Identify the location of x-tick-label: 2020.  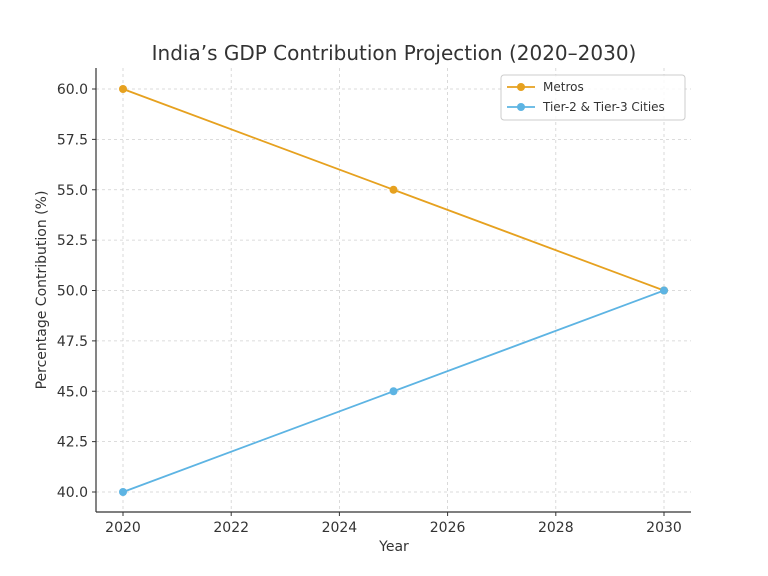
(123, 528).